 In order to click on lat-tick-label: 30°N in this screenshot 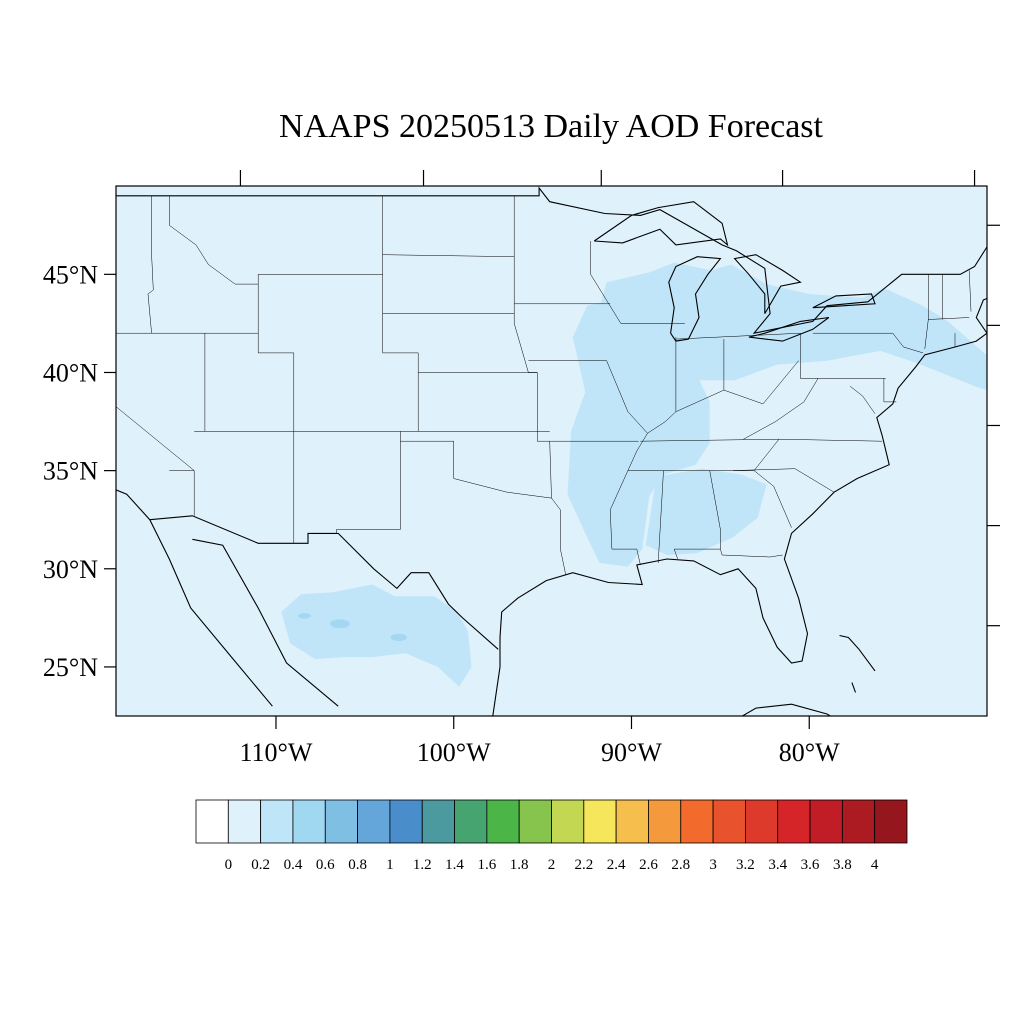, I will do `click(70, 569)`.